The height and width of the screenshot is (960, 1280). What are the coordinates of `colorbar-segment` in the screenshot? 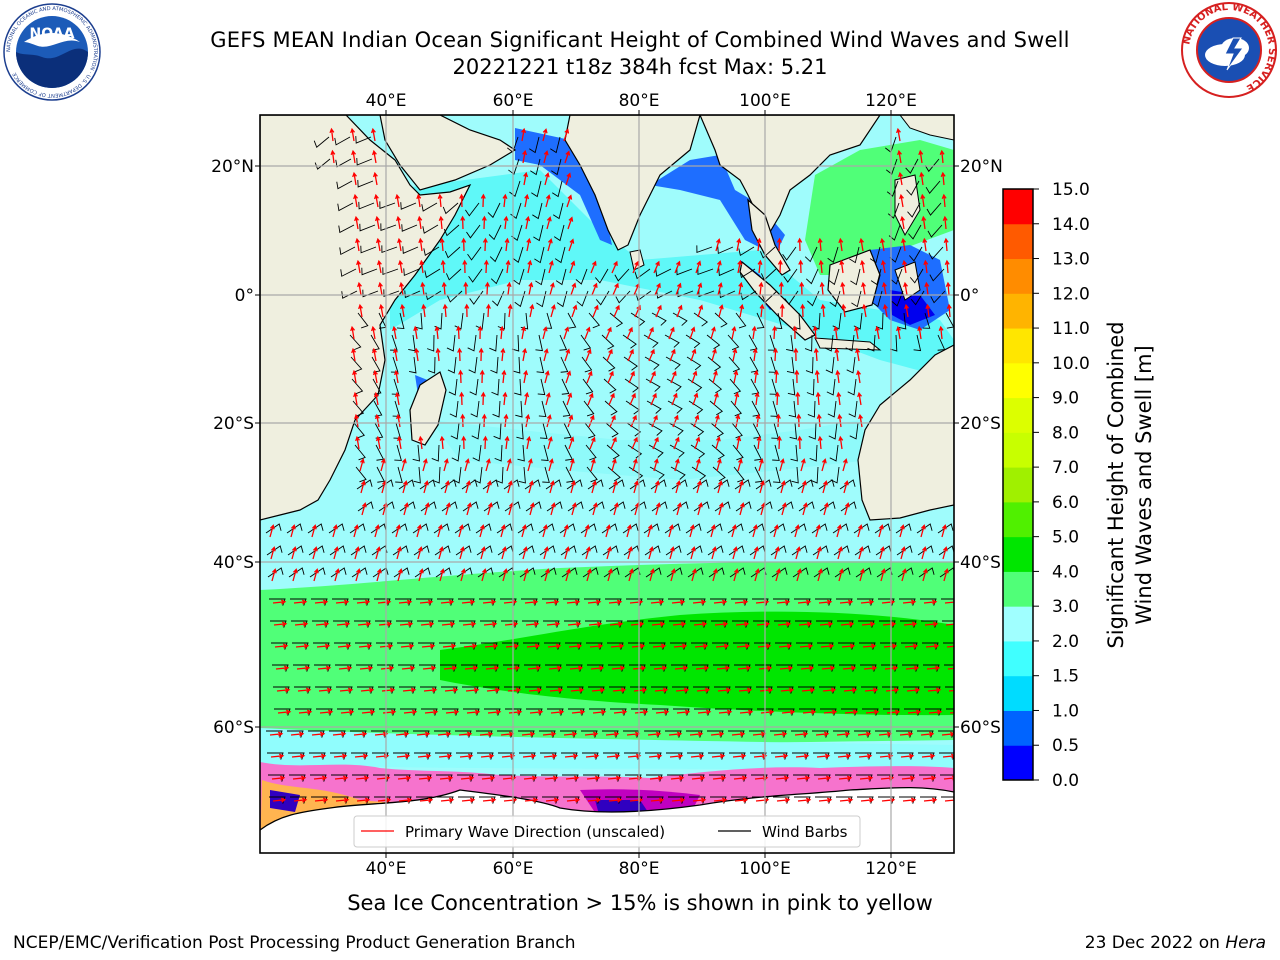 It's located at (1018, 728).